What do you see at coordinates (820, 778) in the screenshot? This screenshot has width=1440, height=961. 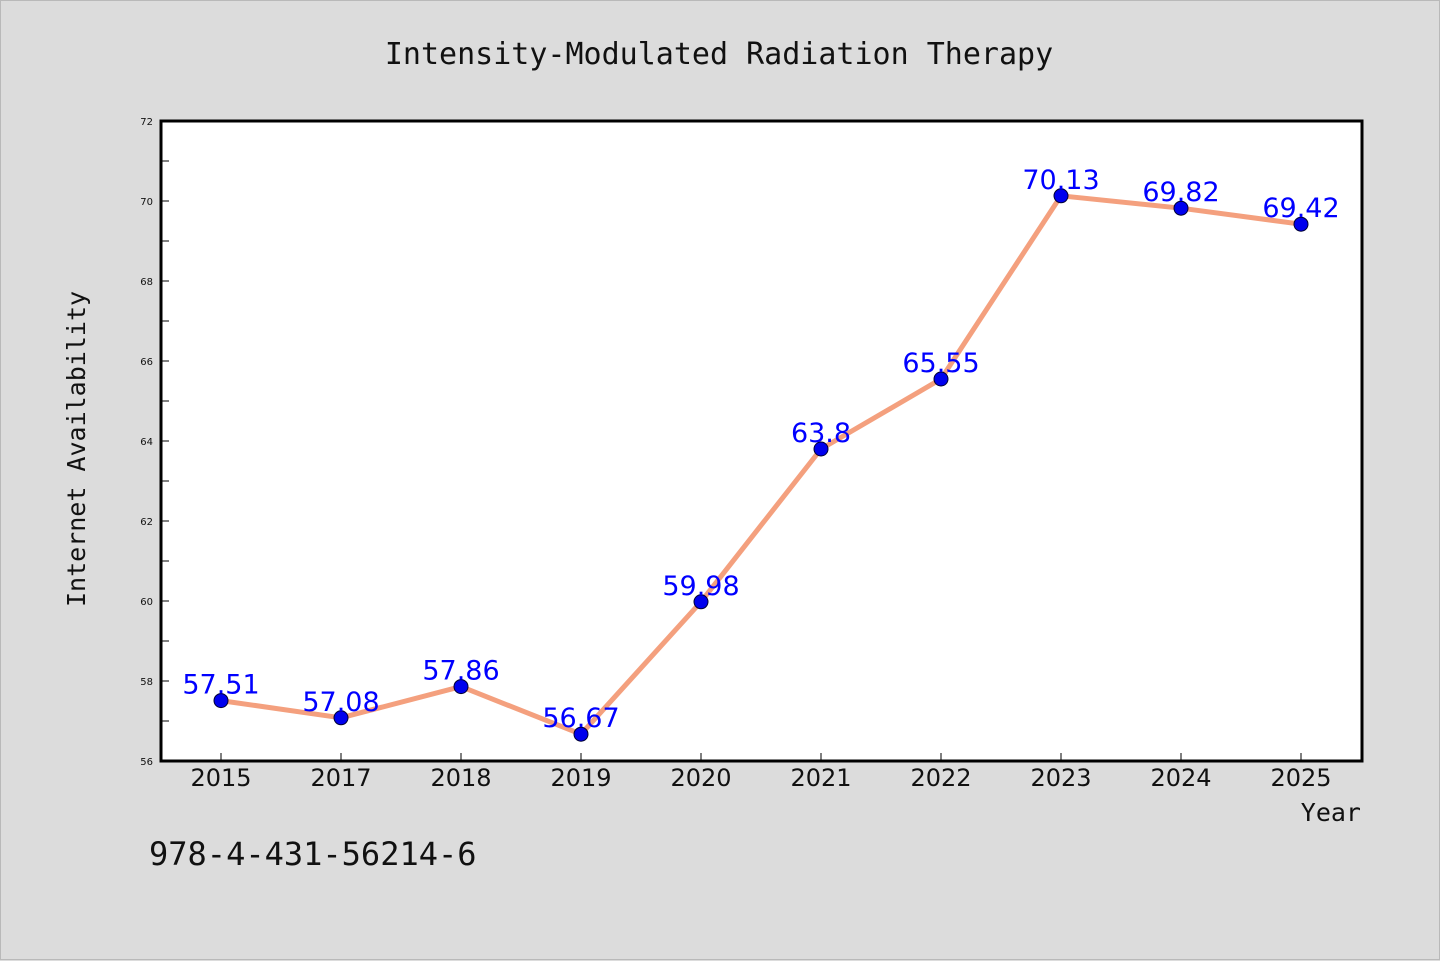 I see `x-tick-label: 2021` at bounding box center [820, 778].